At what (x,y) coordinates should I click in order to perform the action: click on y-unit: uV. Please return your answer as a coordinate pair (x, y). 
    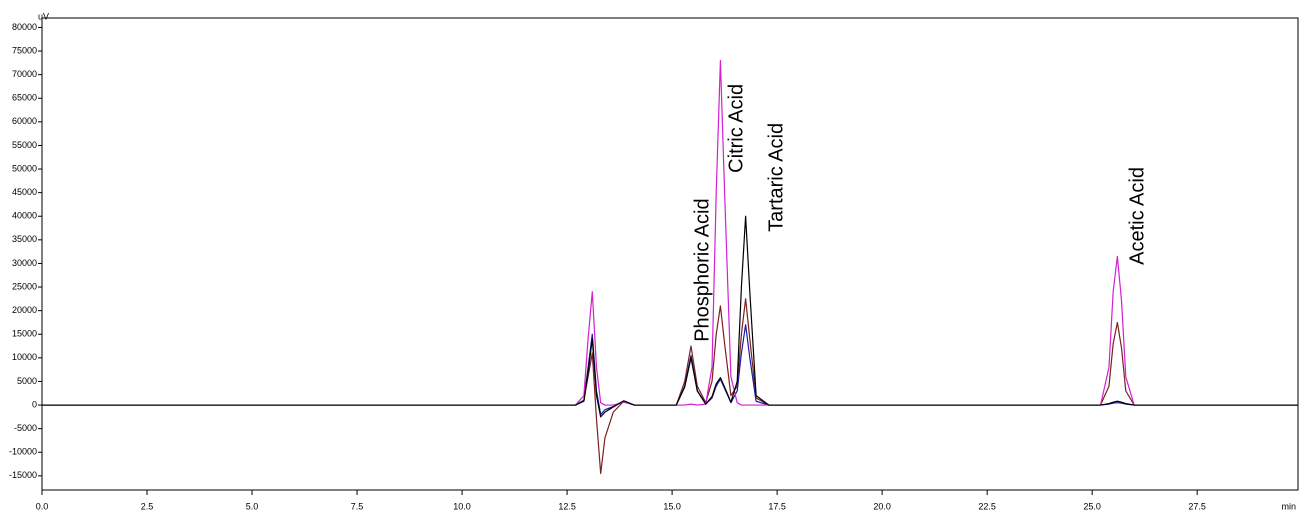
    Looking at the image, I should click on (43, 16).